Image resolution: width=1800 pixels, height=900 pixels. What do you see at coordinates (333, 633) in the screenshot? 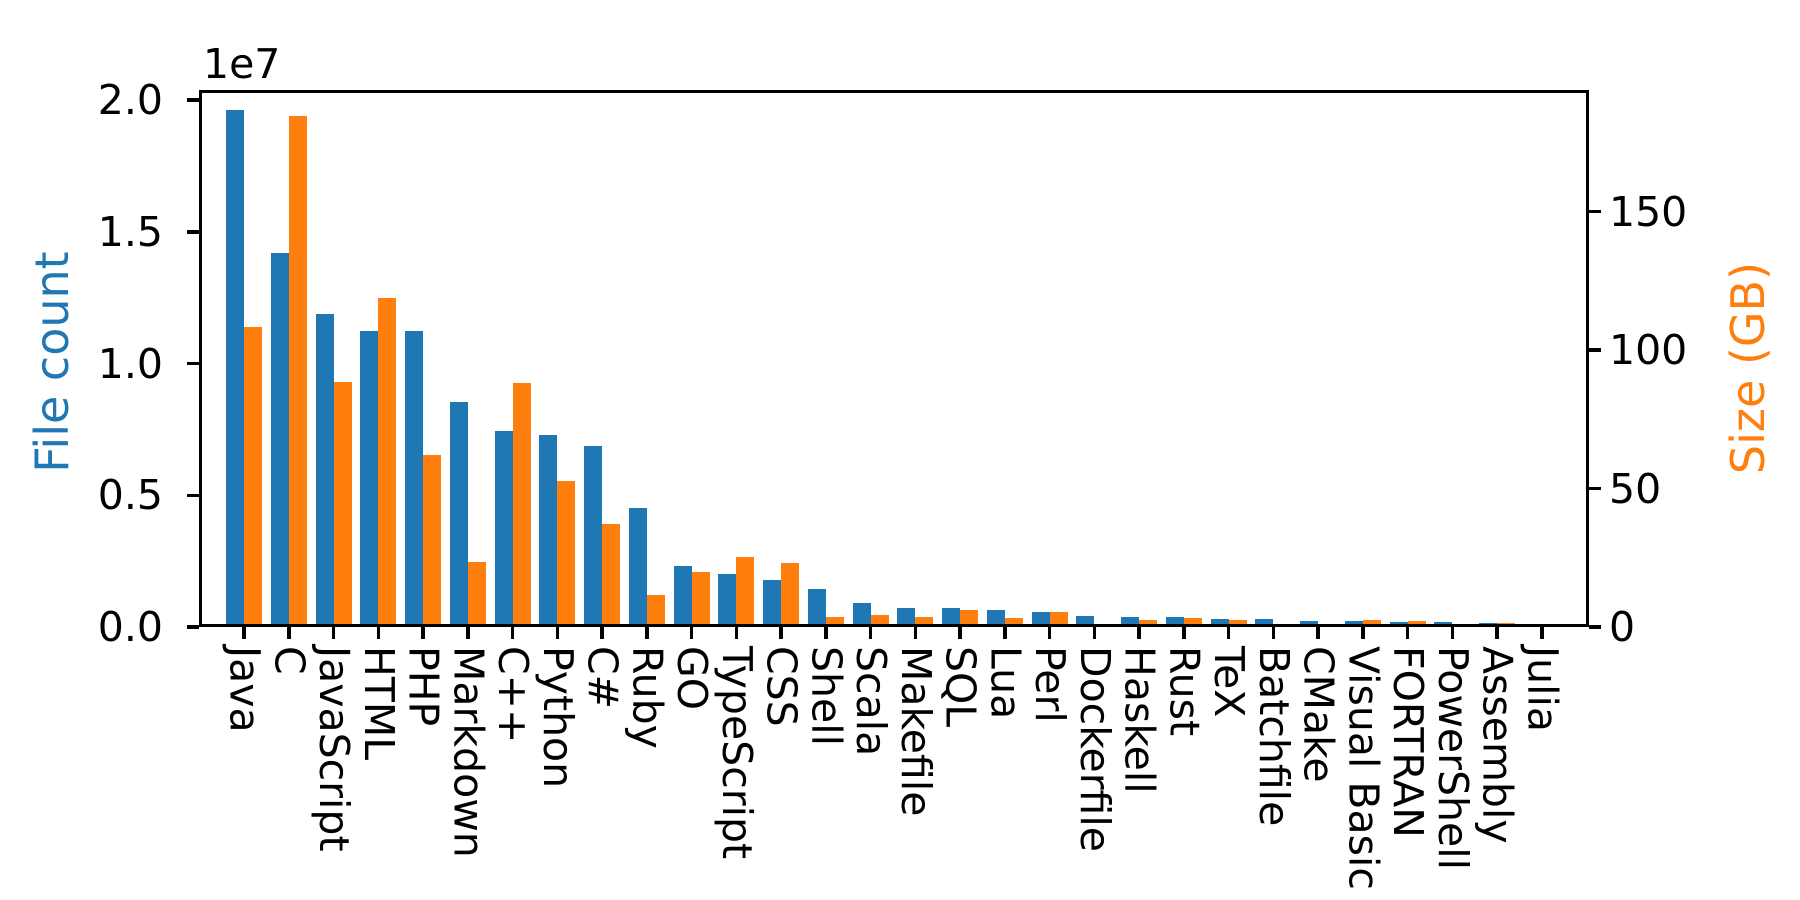
I see `x-tickmark-javascript` at bounding box center [333, 633].